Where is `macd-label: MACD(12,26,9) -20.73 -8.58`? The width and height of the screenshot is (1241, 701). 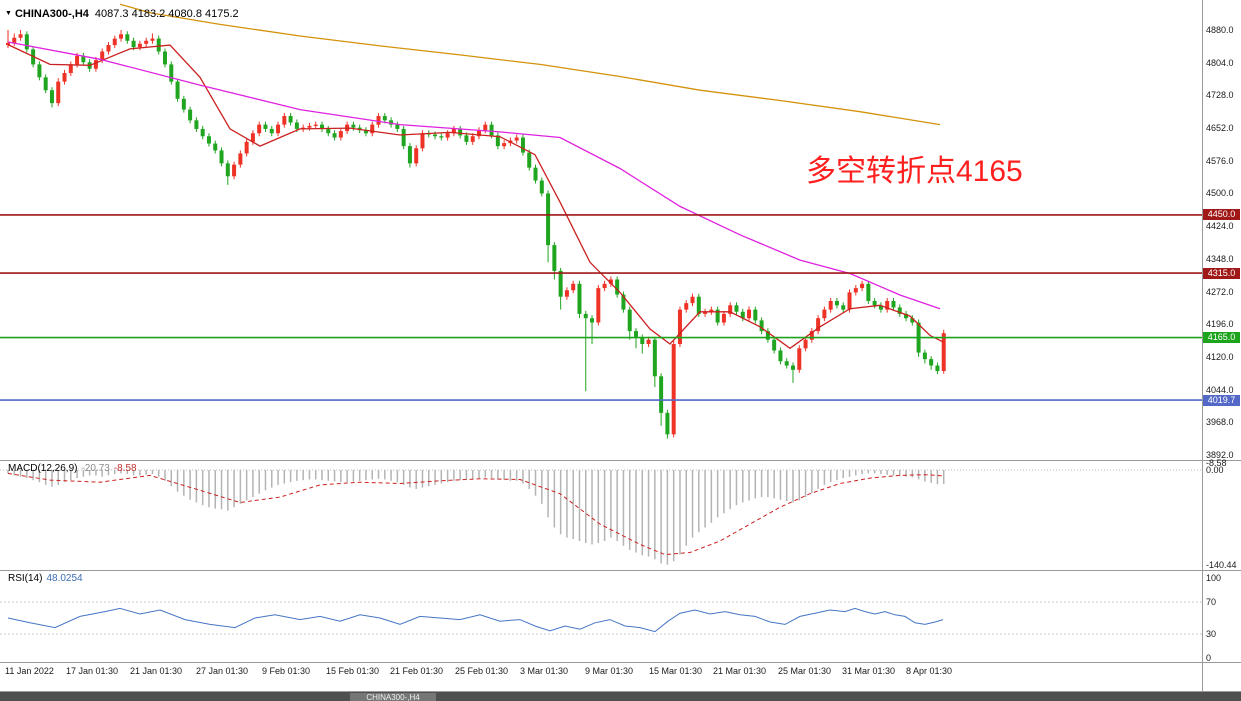 macd-label: MACD(12,26,9) -20.73 -8.58 is located at coordinates (72, 468).